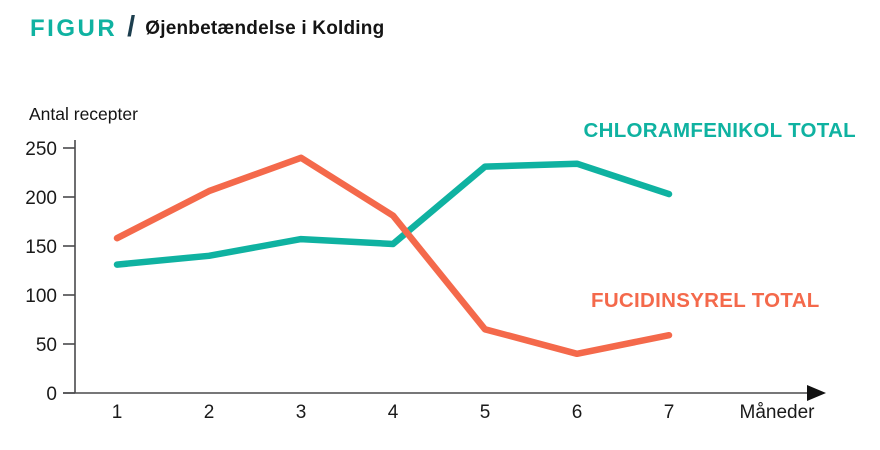 This screenshot has width=880, height=450. What do you see at coordinates (117, 412) in the screenshot?
I see `x-tick-label: 1` at bounding box center [117, 412].